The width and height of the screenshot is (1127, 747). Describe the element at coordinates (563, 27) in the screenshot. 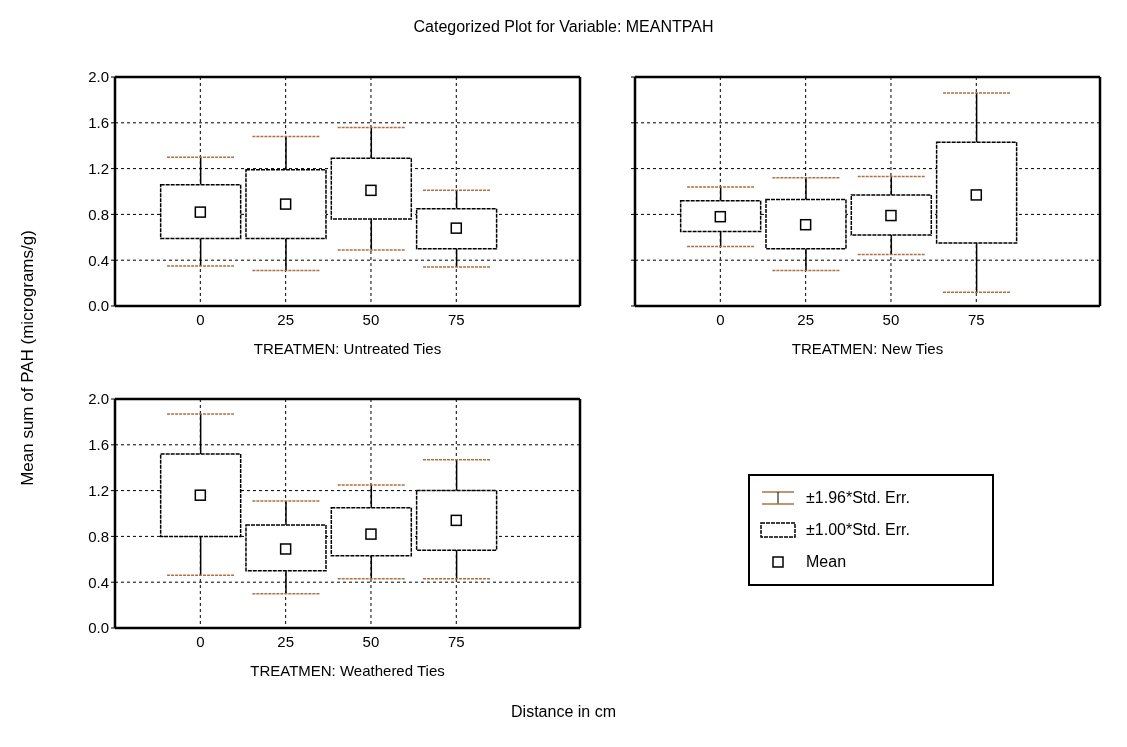

I see `text: Categorized Plot for Variable: MEANTPAH` at that location.